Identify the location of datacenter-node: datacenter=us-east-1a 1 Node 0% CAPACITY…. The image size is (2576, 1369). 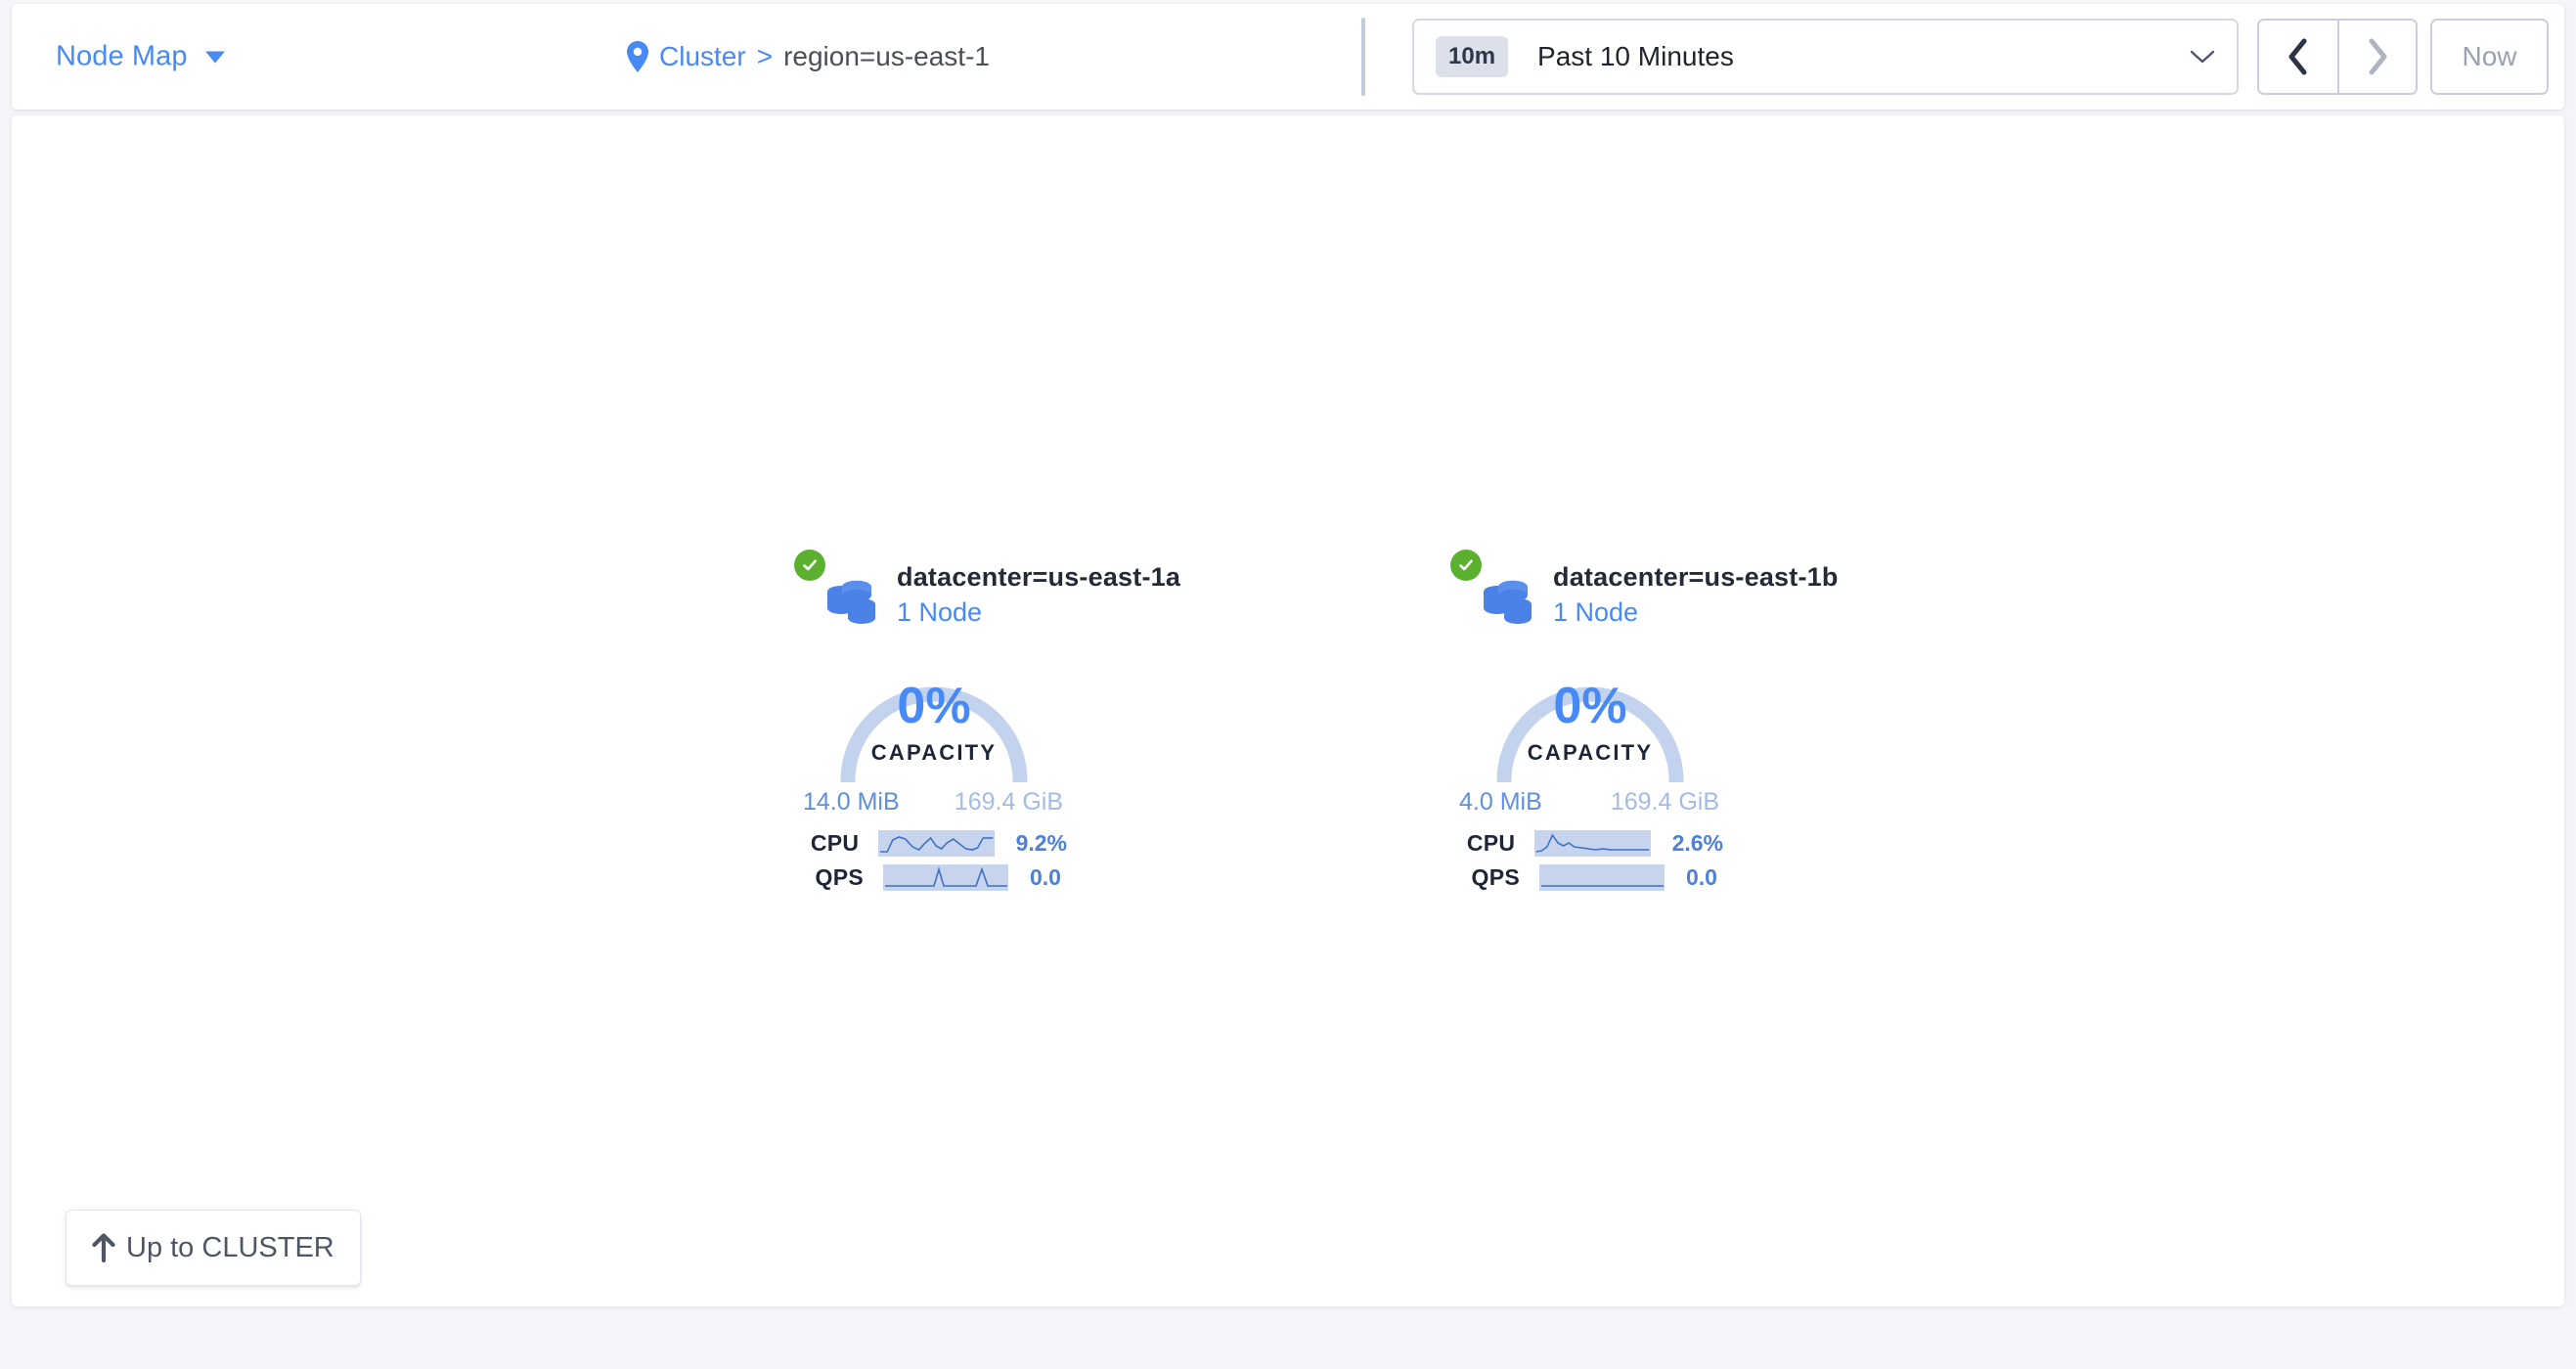
(1004, 724).